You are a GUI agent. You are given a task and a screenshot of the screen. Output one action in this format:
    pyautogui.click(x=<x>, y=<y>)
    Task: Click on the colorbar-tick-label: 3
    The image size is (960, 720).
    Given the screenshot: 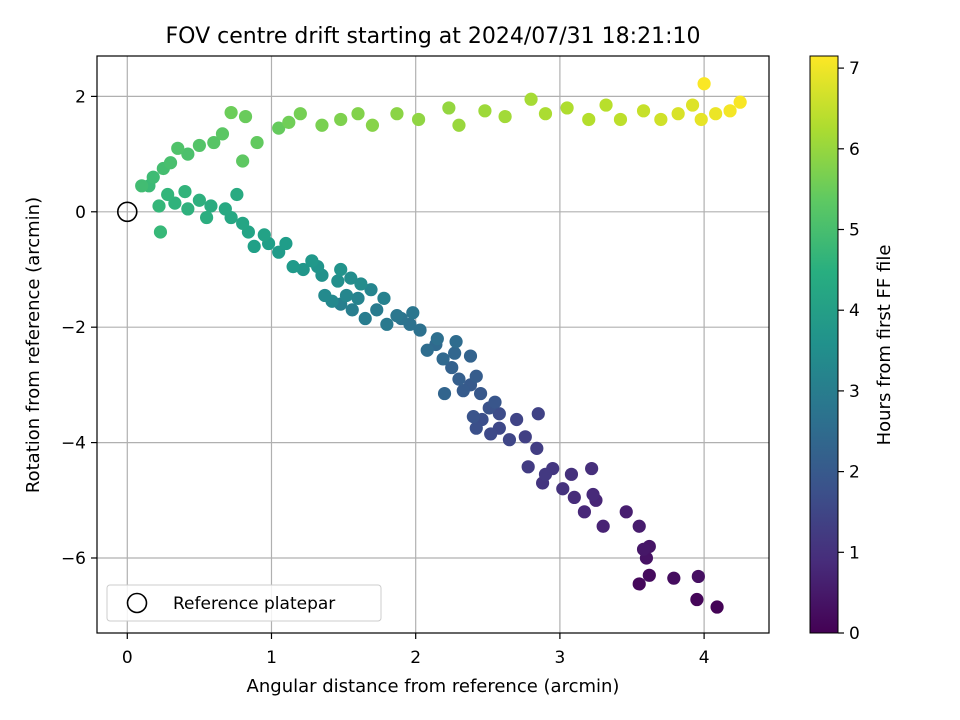 What is the action you would take?
    pyautogui.click(x=854, y=392)
    